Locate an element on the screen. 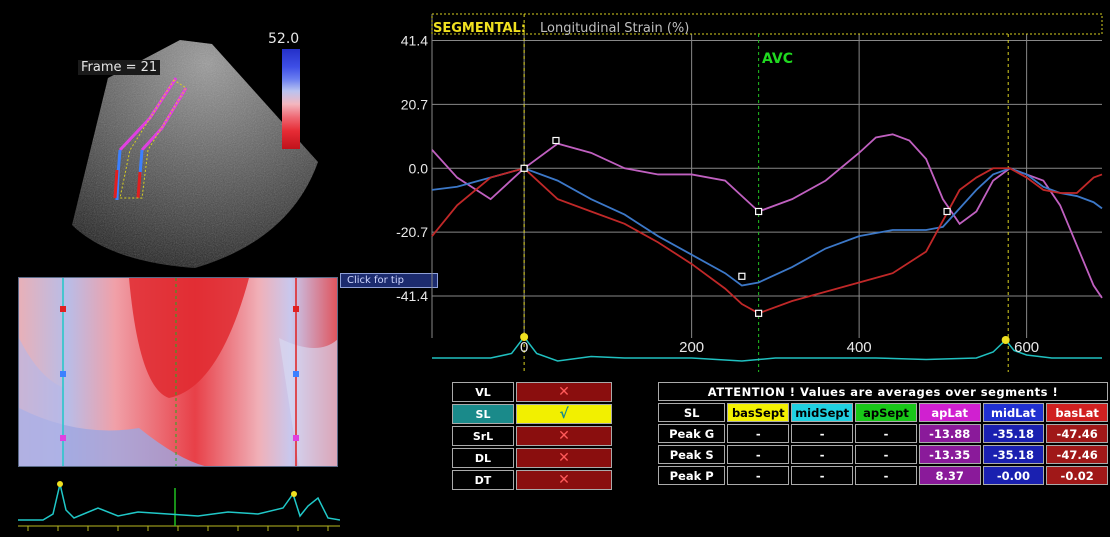 This screenshot has height=537, width=1110. row-label-peak-g: Peak G is located at coordinates (692, 433).